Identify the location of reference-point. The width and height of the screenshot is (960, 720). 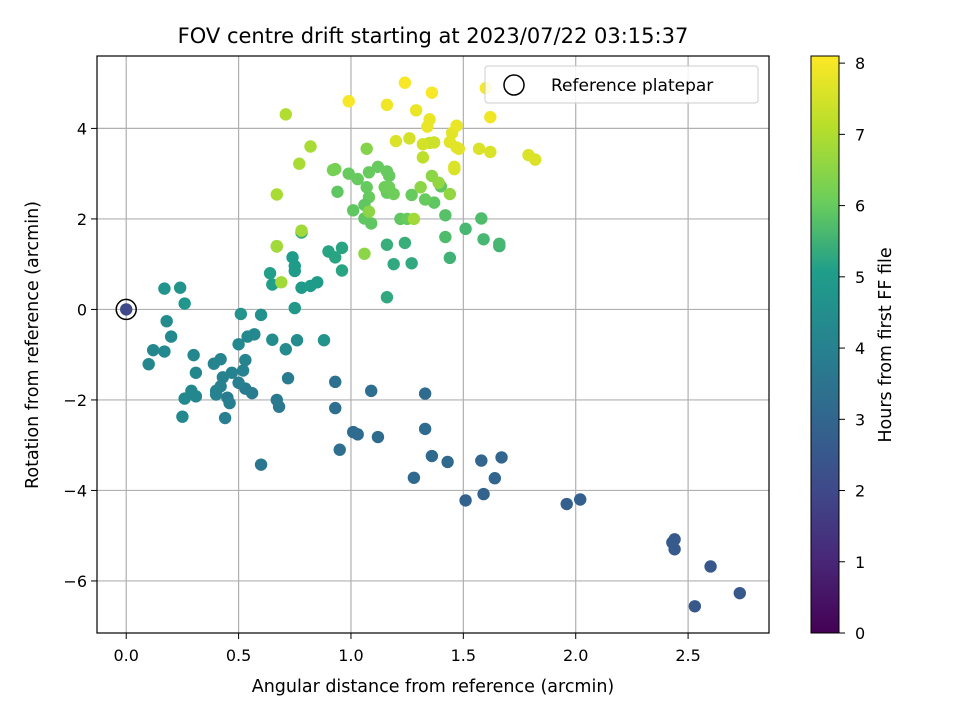
(126, 309).